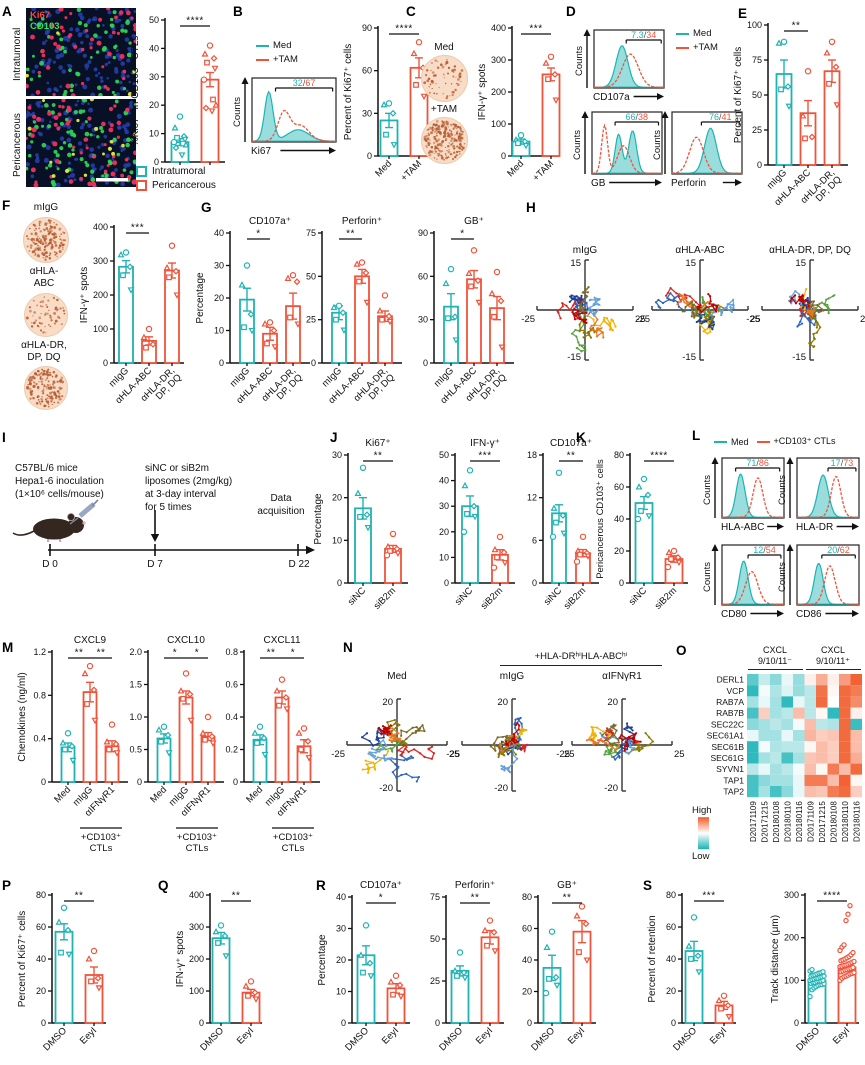  What do you see at coordinates (643, 35) in the screenshot?
I see `svg-text: 7.3/34` at bounding box center [643, 35].